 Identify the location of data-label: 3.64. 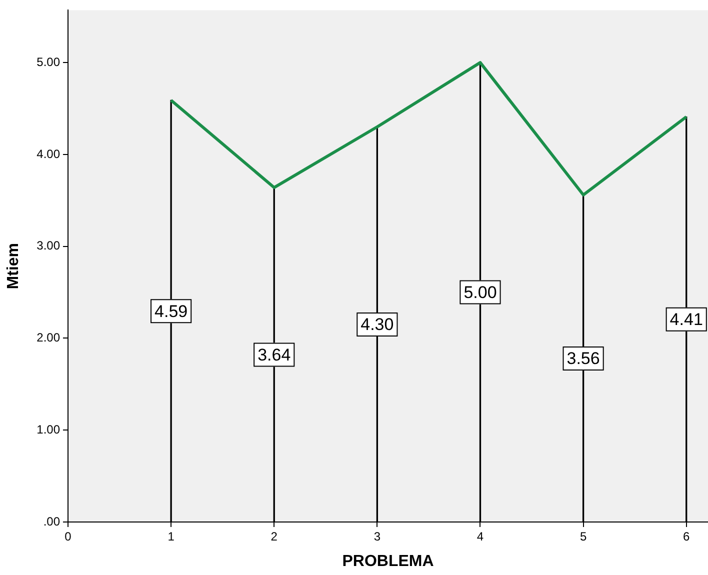
(274, 354).